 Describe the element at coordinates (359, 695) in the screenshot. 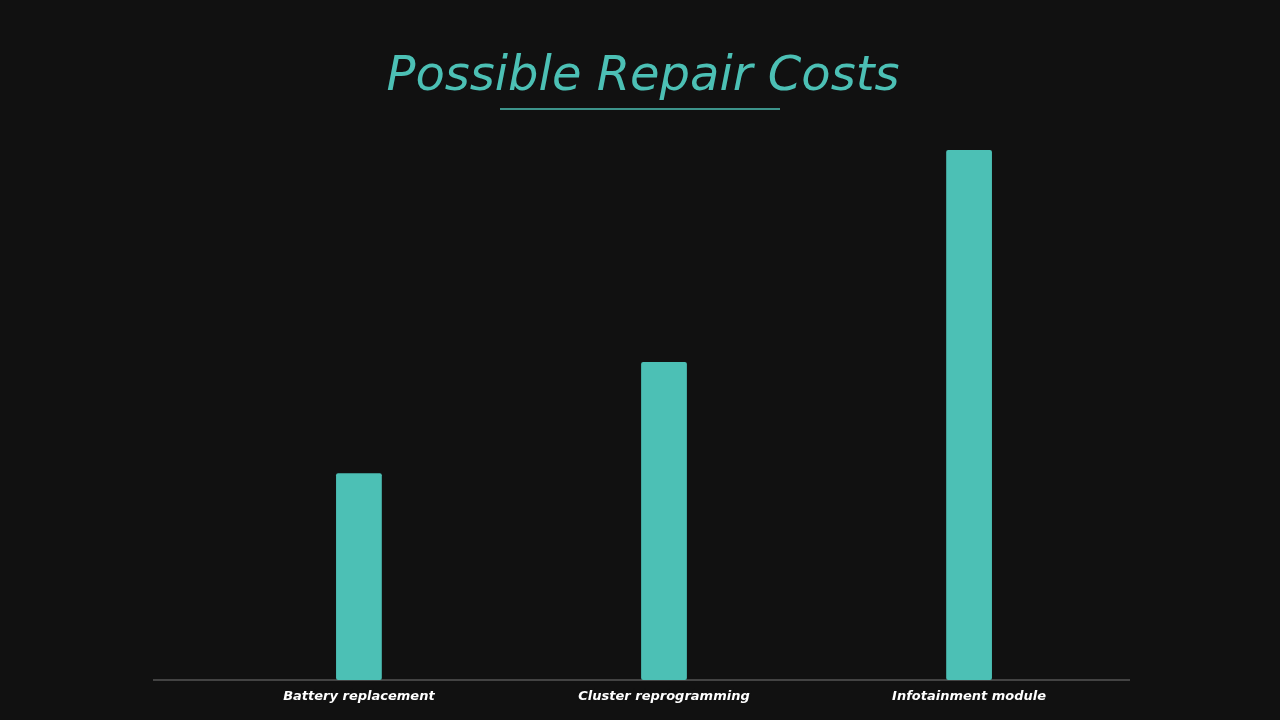

I see `x-tick-label: Battery replacement` at that location.